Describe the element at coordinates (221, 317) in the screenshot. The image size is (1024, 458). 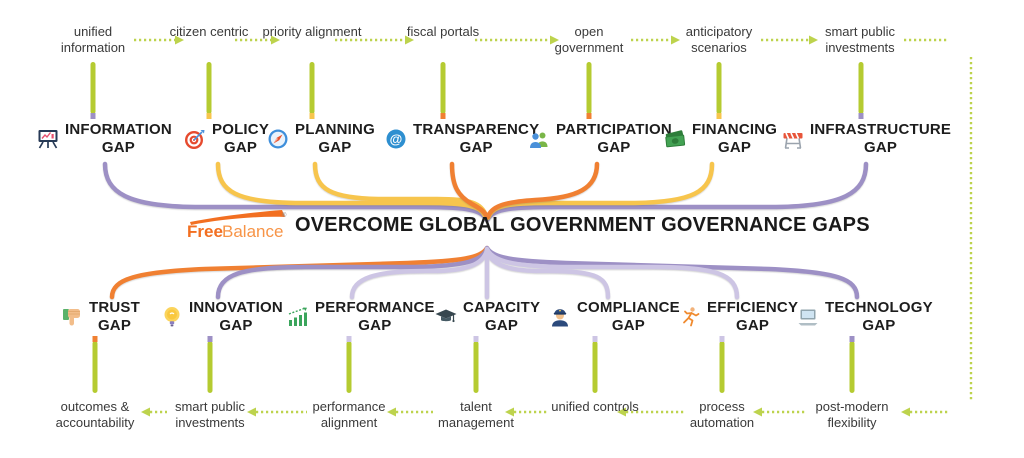
I see `gap-innovation: INNOVATION GAP` at that location.